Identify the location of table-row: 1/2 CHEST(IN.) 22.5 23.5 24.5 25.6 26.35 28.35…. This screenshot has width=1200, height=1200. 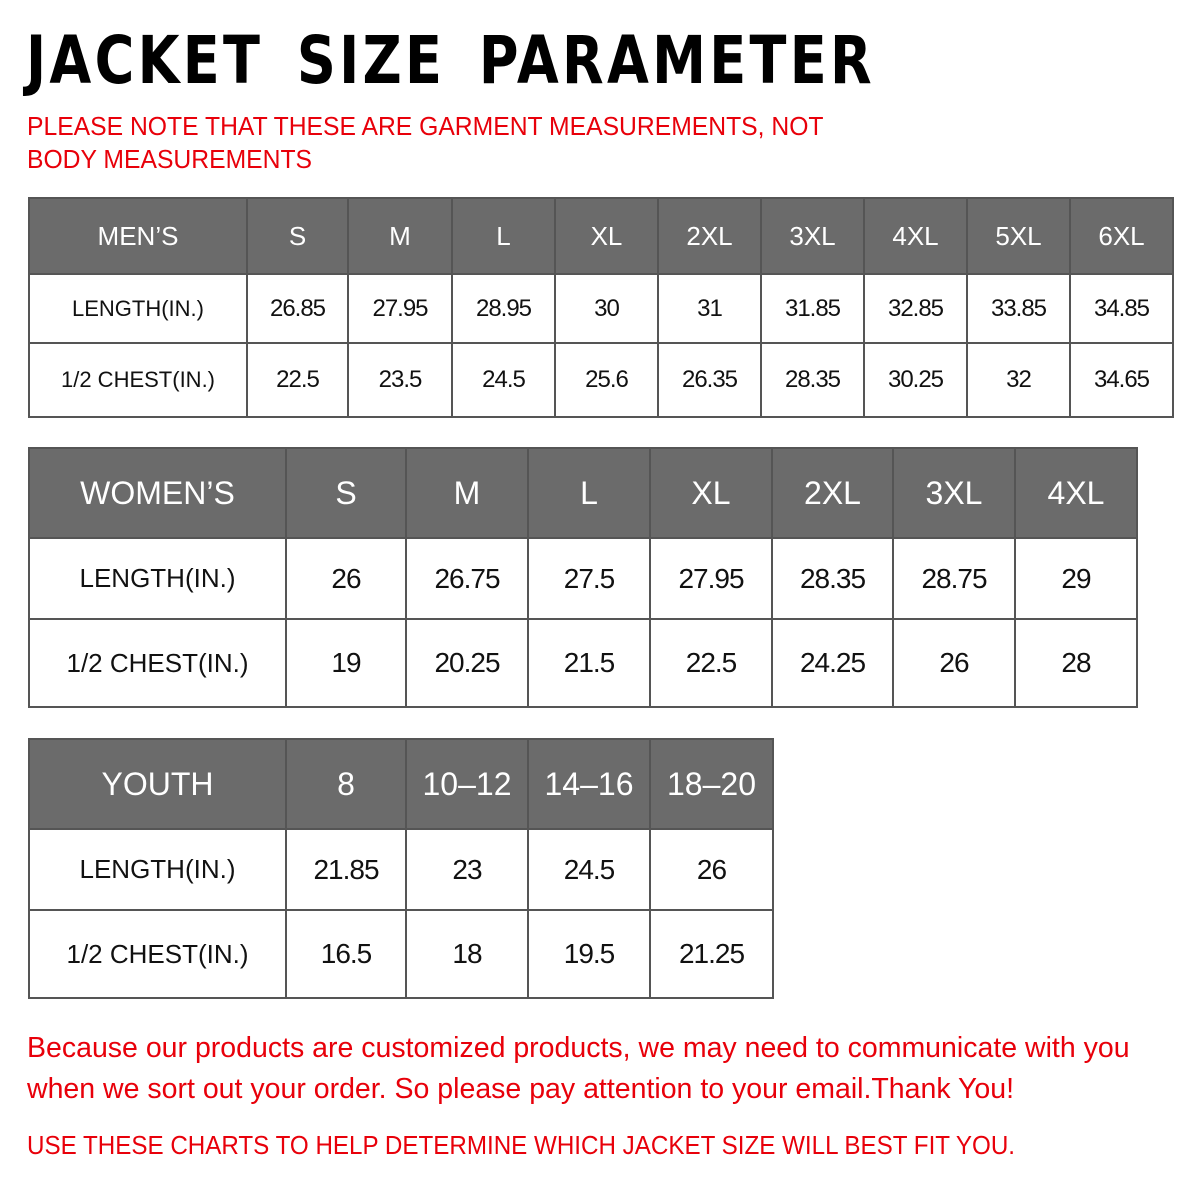
(601, 380).